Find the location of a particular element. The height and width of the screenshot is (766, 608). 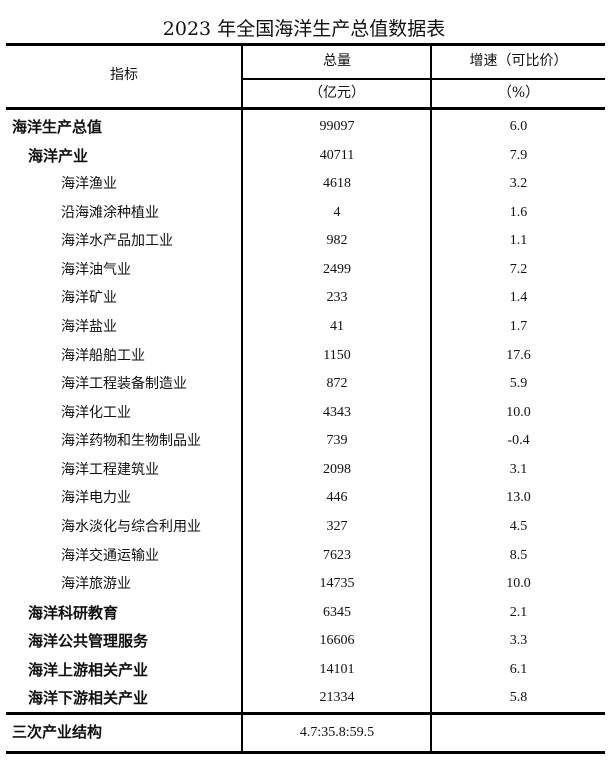

row-growth: 1.6 is located at coordinates (518, 212).